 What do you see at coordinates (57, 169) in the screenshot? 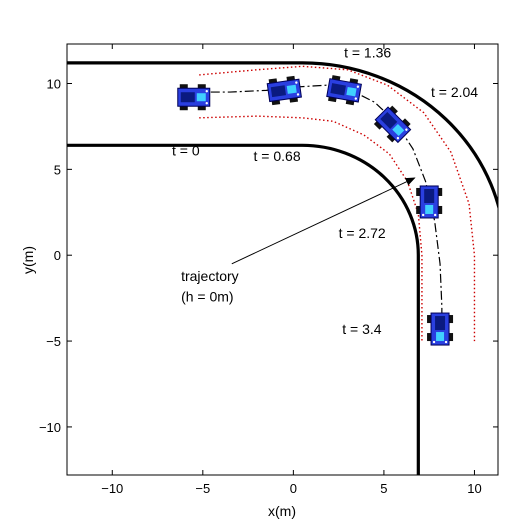
I see `y-tick-label: 5` at bounding box center [57, 169].